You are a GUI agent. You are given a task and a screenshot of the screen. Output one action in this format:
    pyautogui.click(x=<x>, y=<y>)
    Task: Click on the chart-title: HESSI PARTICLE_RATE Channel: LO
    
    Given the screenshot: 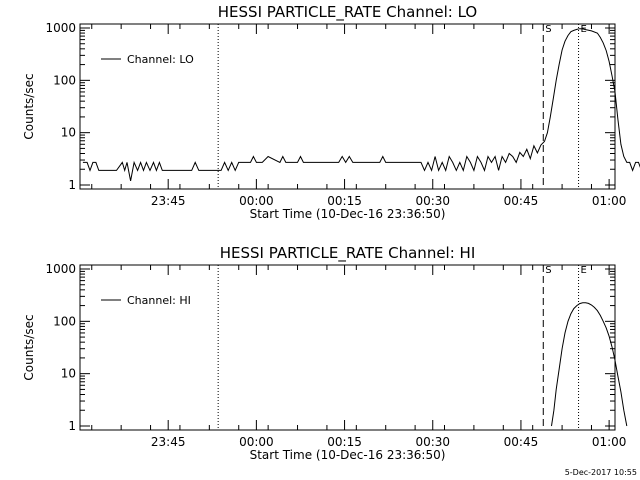 What is the action you would take?
    pyautogui.click(x=347, y=12)
    